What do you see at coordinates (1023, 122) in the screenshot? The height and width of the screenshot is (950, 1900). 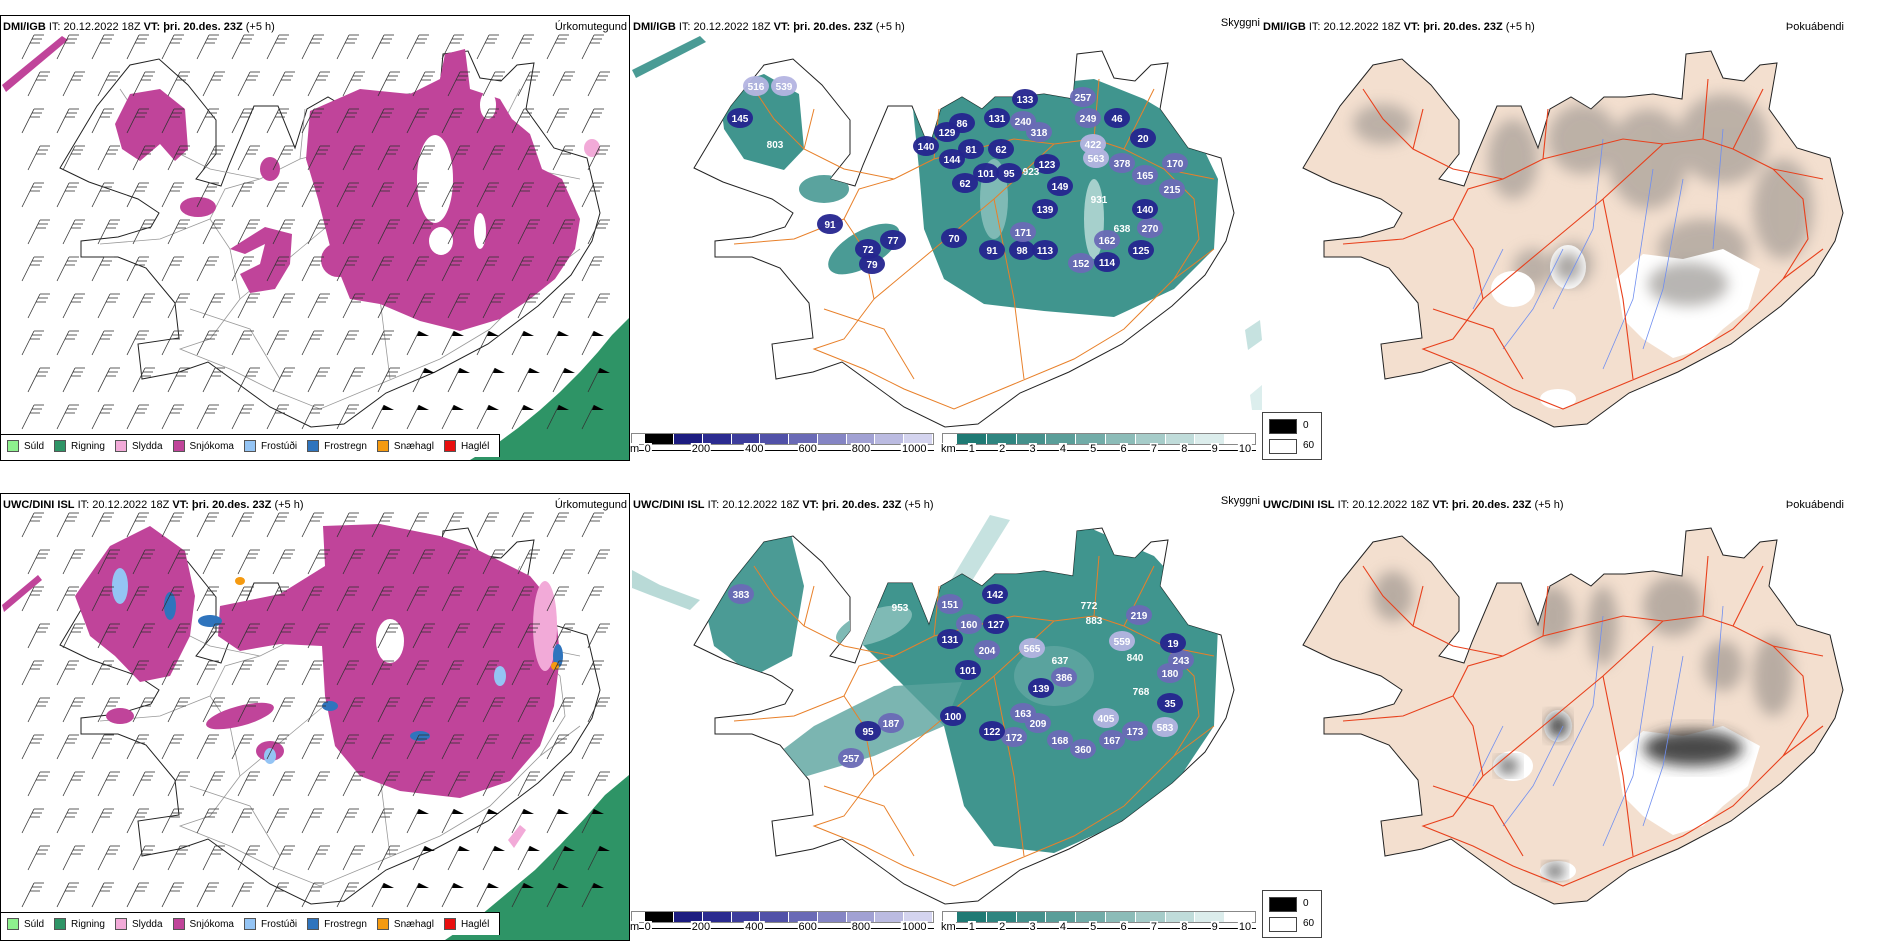 I see `ceiling-label: 240` at bounding box center [1023, 122].